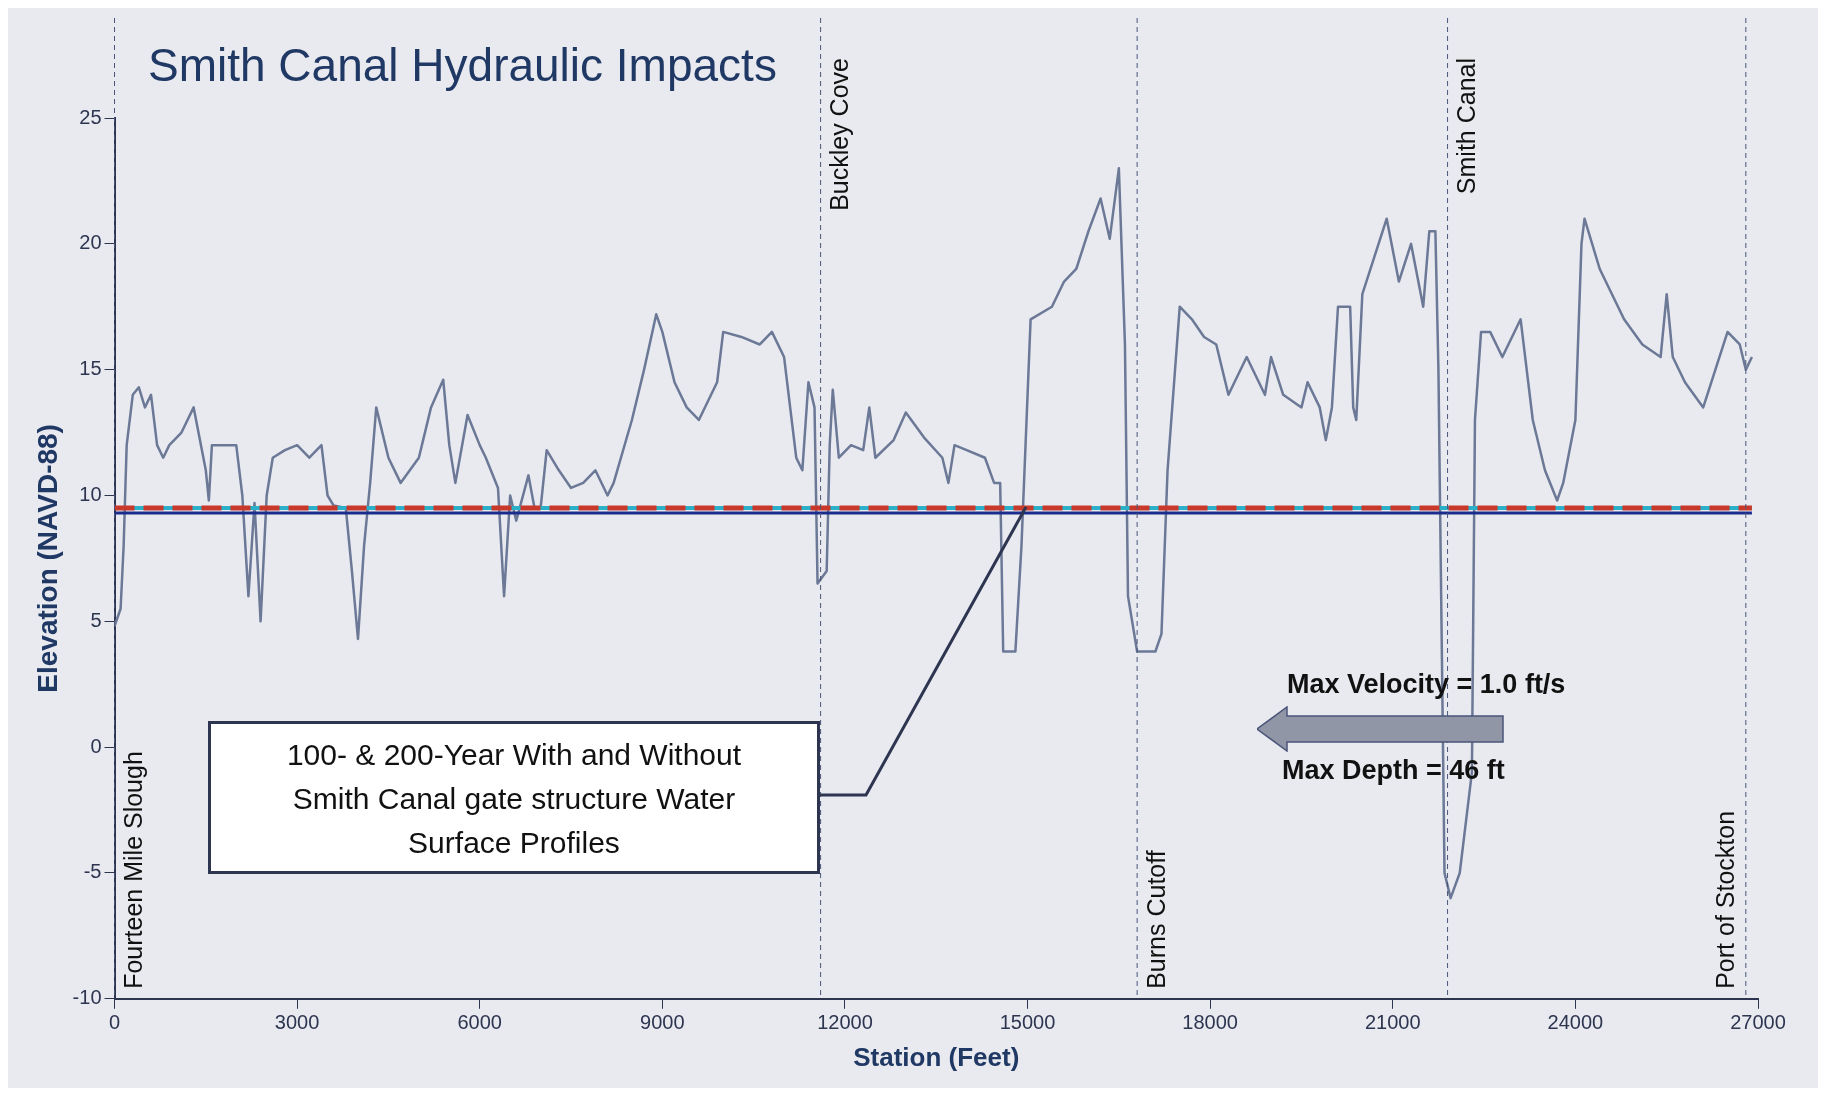 The image size is (1829, 1098). What do you see at coordinates (297, 1022) in the screenshot?
I see `x-tick-label: 3000` at bounding box center [297, 1022].